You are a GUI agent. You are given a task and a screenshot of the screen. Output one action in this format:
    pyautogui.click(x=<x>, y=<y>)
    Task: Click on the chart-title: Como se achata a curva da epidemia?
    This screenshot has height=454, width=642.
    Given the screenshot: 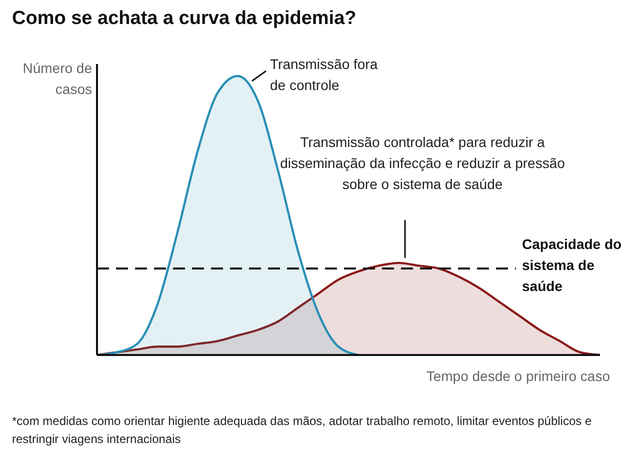 What is the action you would take?
    pyautogui.click(x=184, y=19)
    